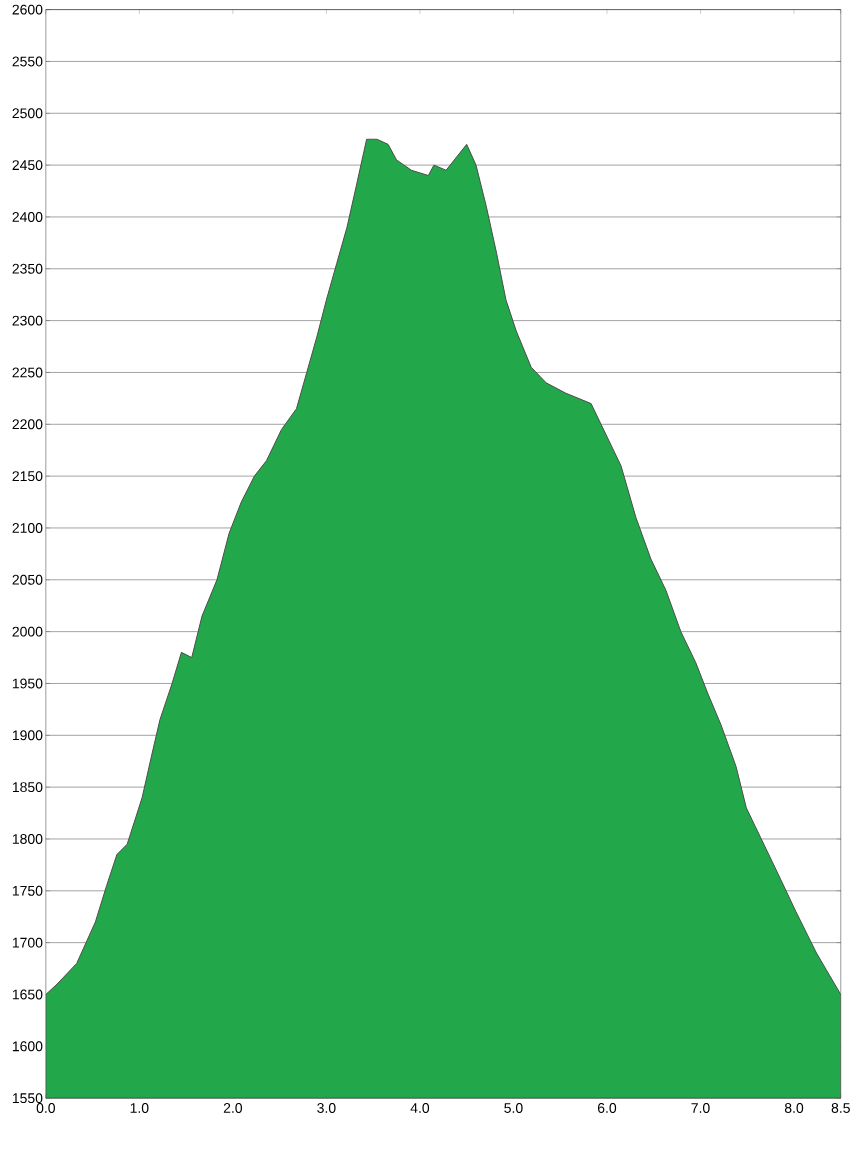 This screenshot has height=1150, width=855. What do you see at coordinates (27, 165) in the screenshot?
I see `y-tick-label: 2450` at bounding box center [27, 165].